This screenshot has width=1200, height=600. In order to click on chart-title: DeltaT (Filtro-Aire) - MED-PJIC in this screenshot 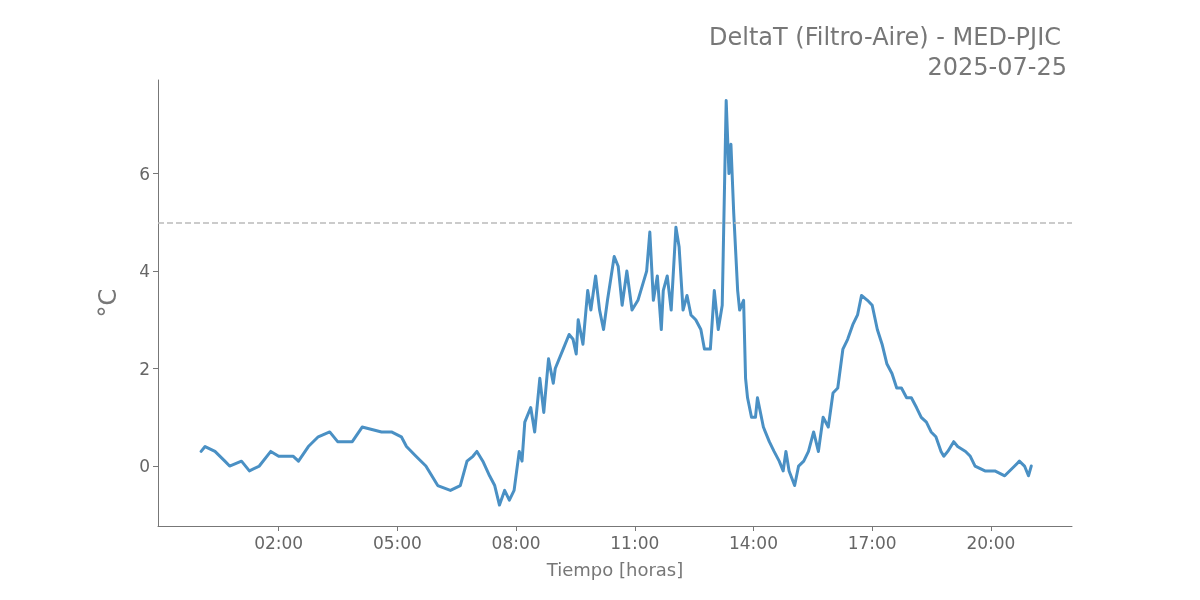, I will do `click(885, 37)`.